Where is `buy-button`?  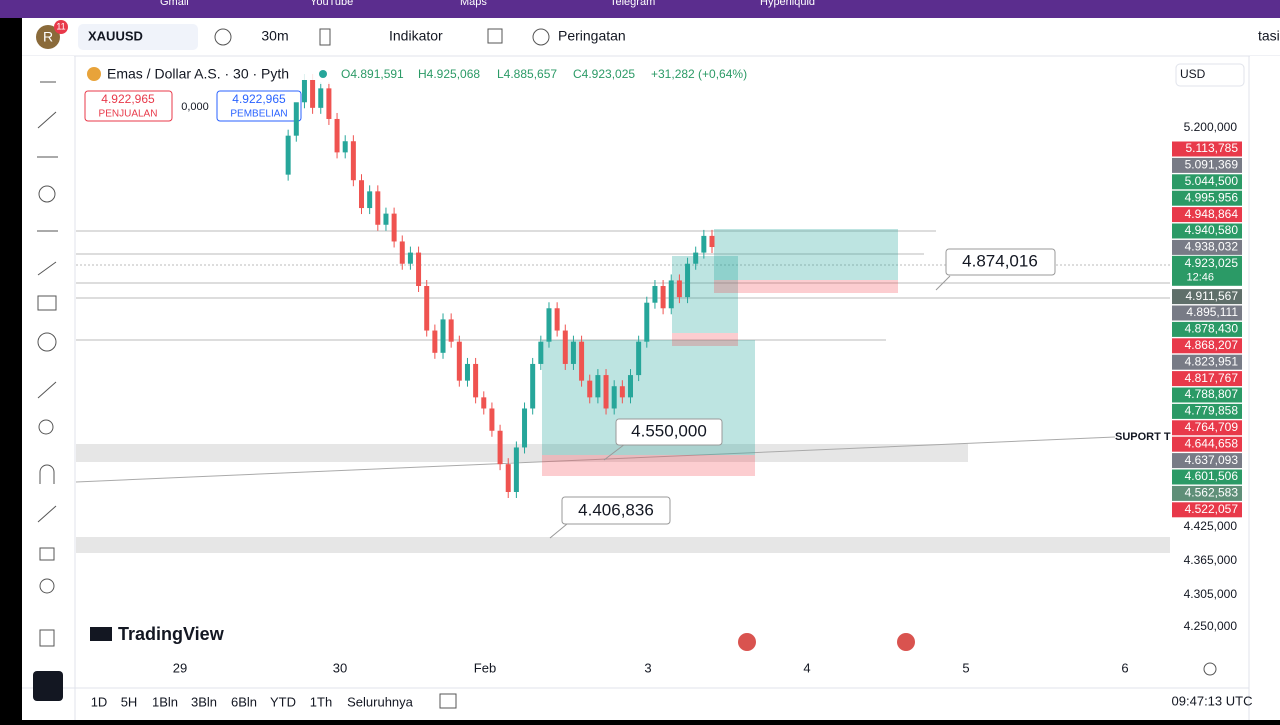 buy-button is located at coordinates (259, 106).